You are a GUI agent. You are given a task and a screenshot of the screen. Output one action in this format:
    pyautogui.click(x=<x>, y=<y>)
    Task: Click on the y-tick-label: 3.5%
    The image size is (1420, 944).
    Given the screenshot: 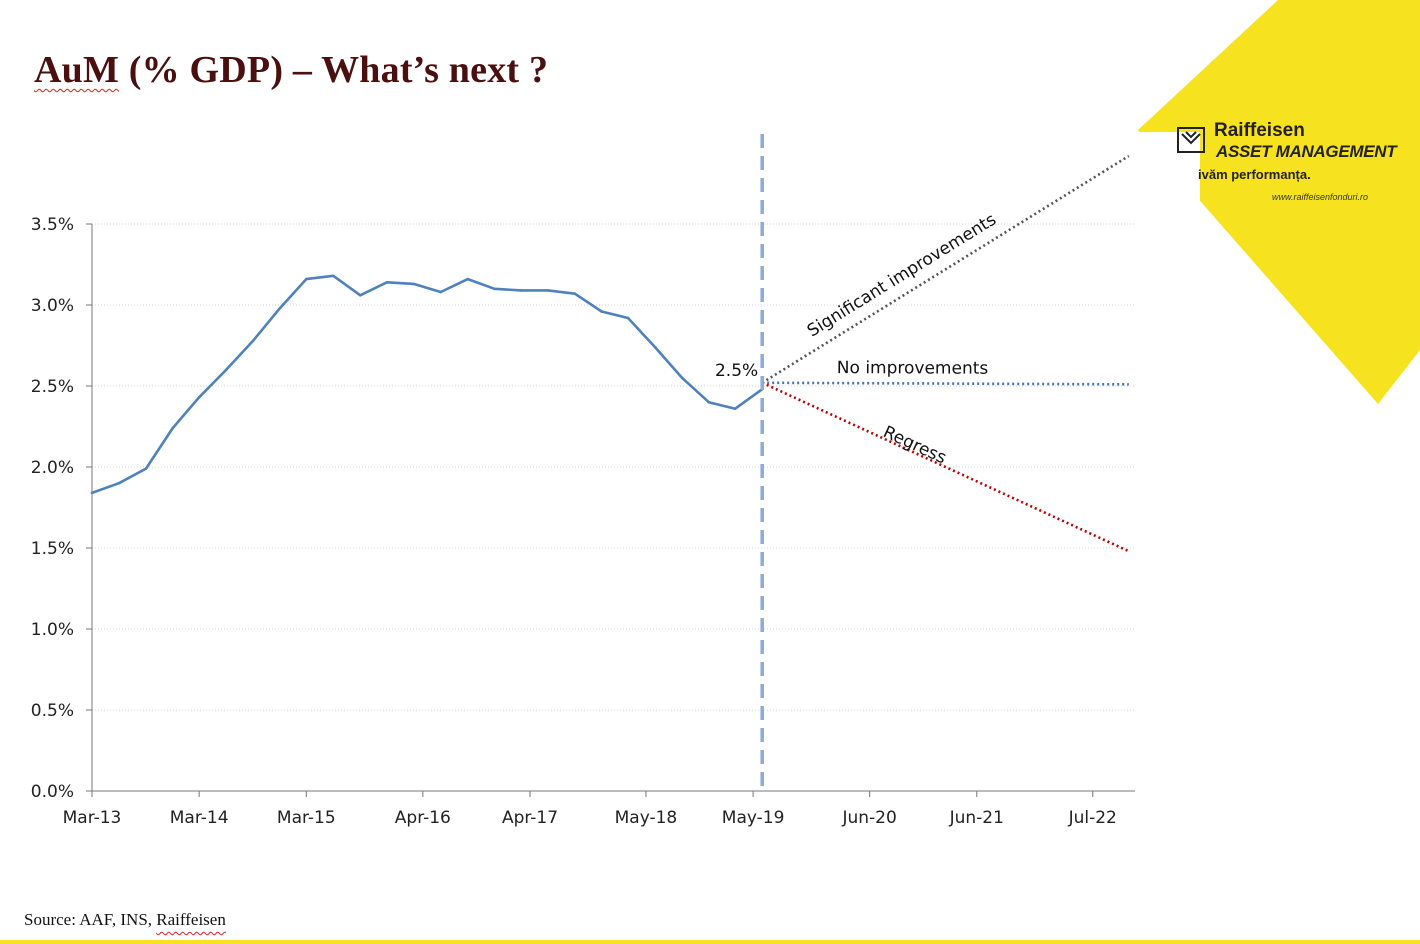 What is the action you would take?
    pyautogui.click(x=52, y=225)
    